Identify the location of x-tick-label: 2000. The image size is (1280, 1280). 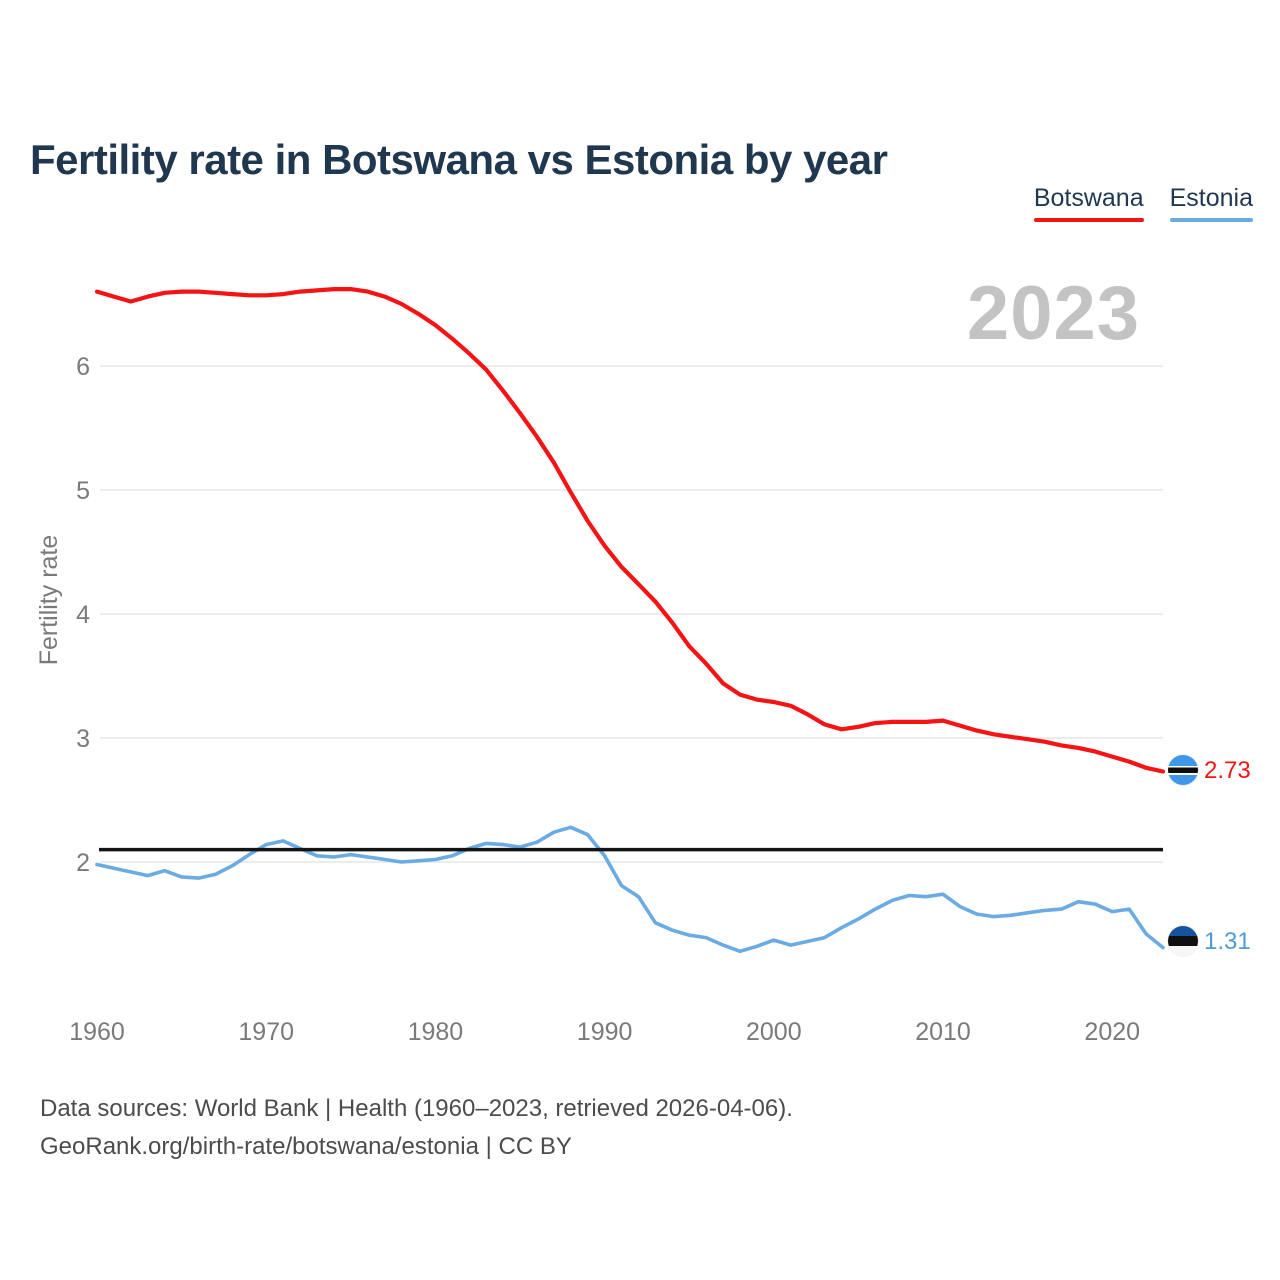
(774, 1032).